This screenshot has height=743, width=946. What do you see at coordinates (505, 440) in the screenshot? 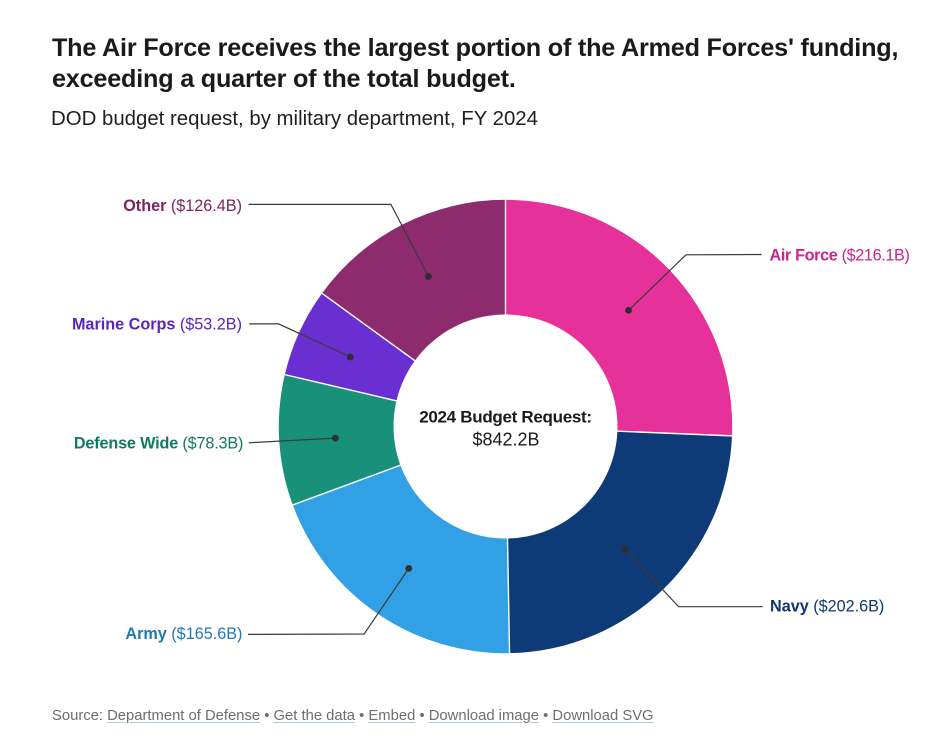
I see `svg-text: $842.2B` at bounding box center [505, 440].